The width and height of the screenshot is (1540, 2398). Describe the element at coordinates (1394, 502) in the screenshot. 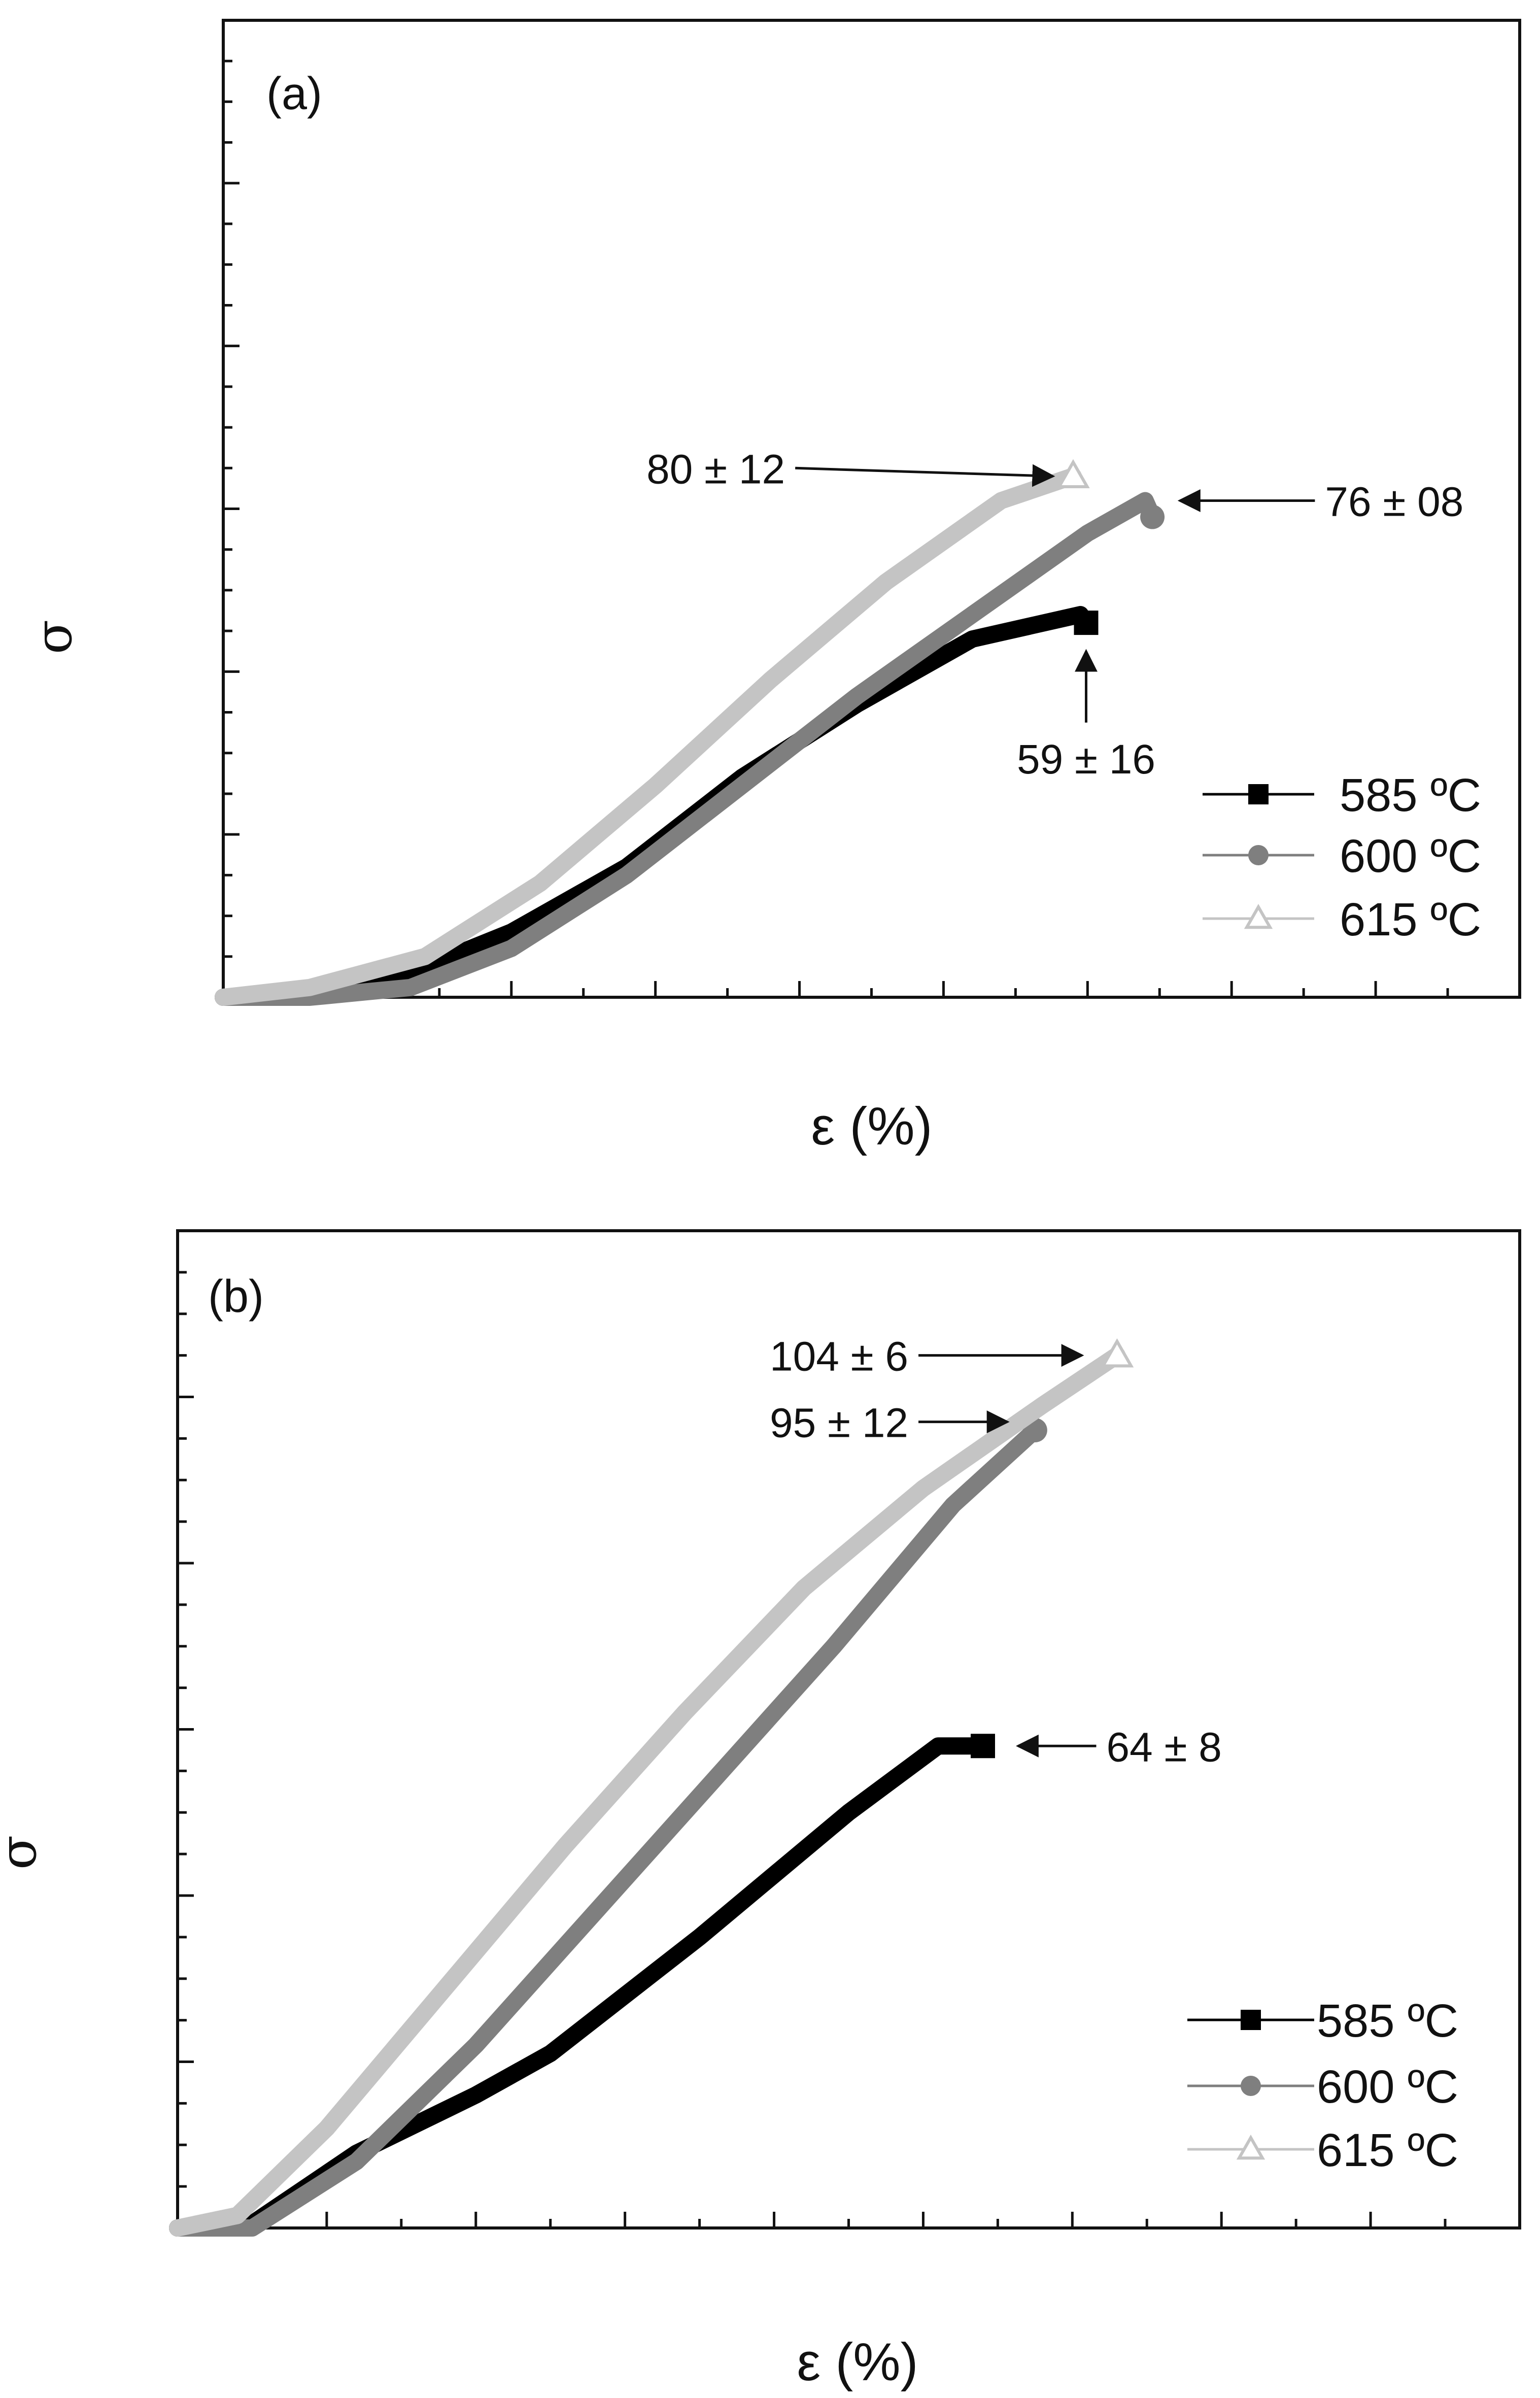

I see `annotation-label: 76 ± 08` at that location.